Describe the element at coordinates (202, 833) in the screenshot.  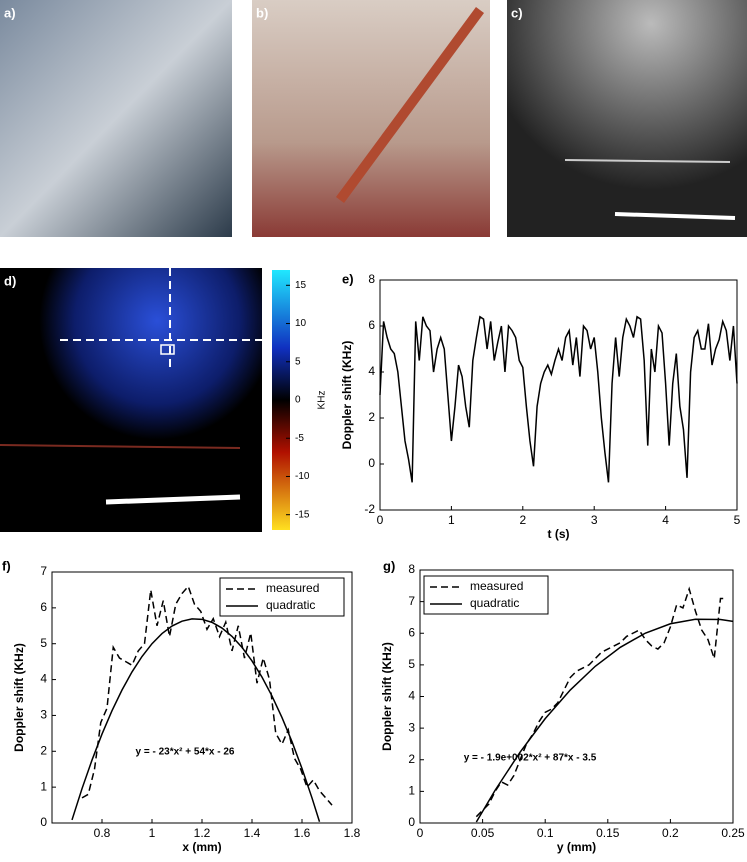
I see `x-tick-label: 1.2` at that location.